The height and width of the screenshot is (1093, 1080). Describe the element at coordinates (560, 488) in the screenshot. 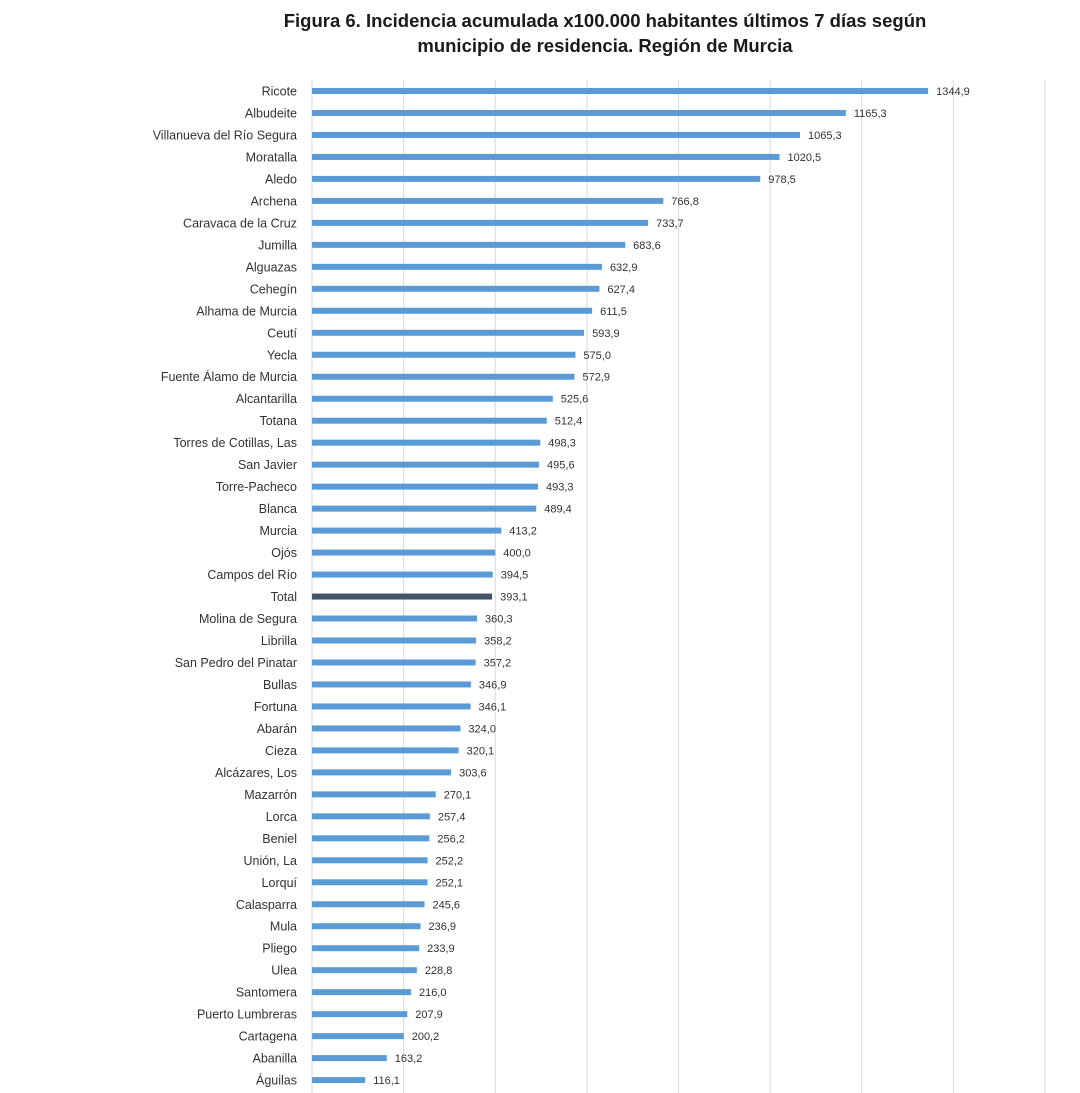

I see `value-label: 493,3` at that location.